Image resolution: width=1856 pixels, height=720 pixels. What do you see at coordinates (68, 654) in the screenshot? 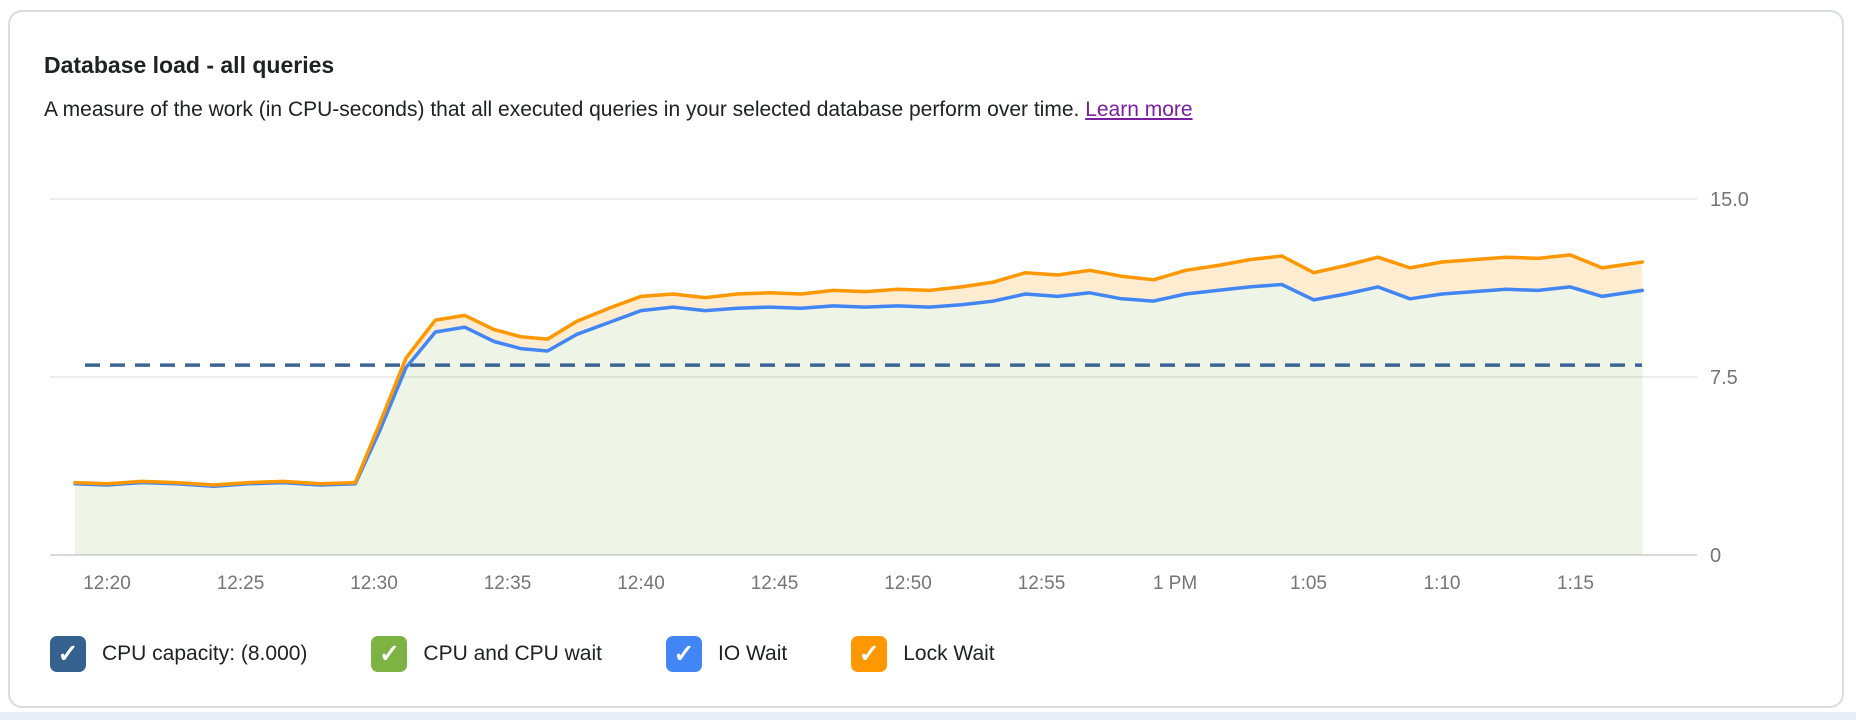
I see `checkbox-cpu-capacity: ✓` at bounding box center [68, 654].